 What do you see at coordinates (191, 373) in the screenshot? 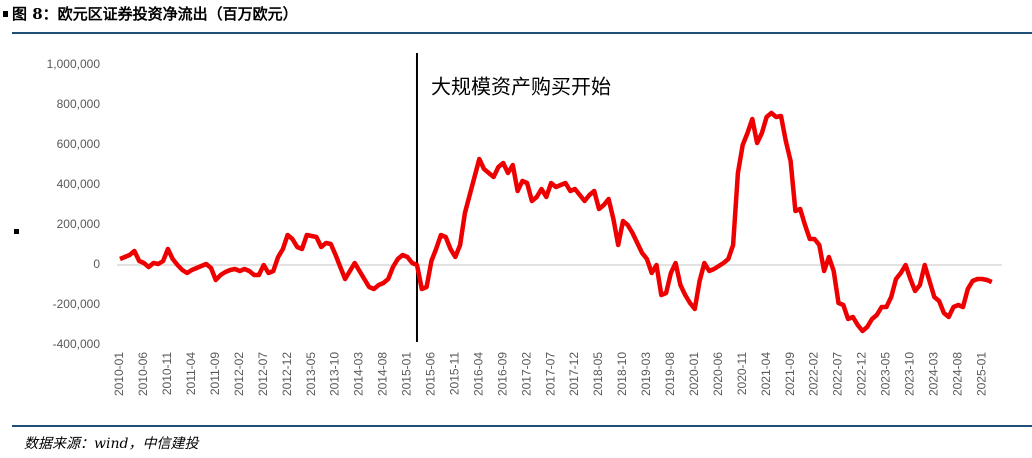
I see `x-tick-label: 2011-04` at bounding box center [191, 373].